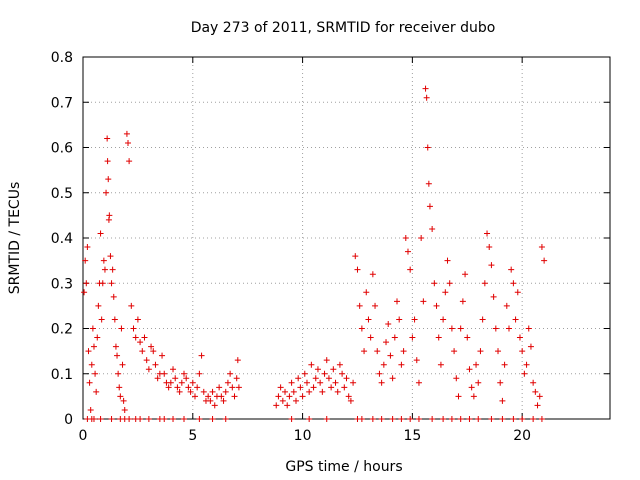 The image size is (640, 480). Describe the element at coordinates (68, 420) in the screenshot. I see `y-tick-label: 0` at that location.